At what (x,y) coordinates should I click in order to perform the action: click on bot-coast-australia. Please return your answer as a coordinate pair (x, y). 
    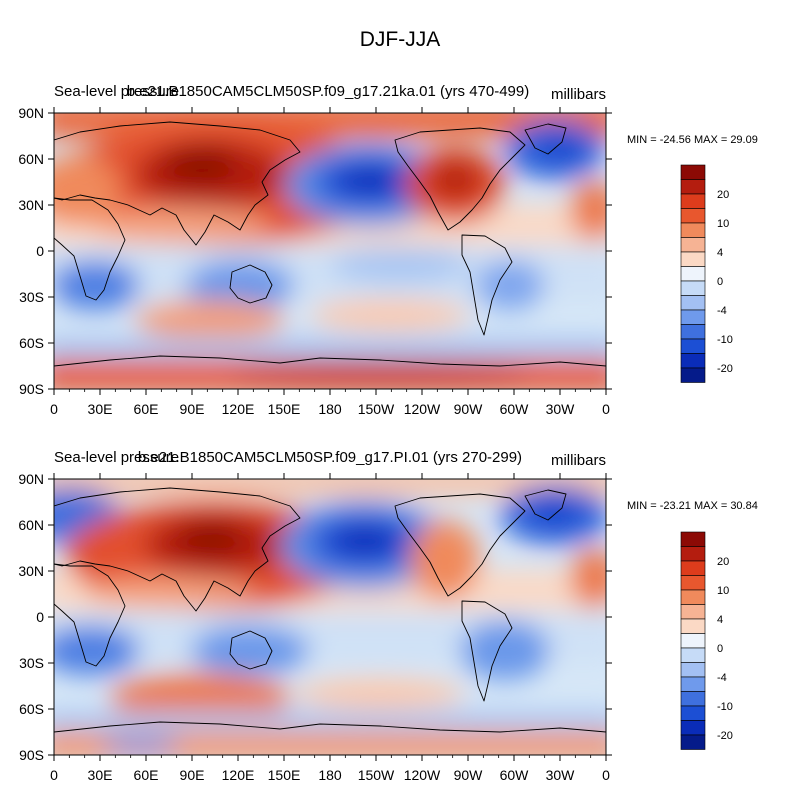
    Looking at the image, I should click on (251, 650).